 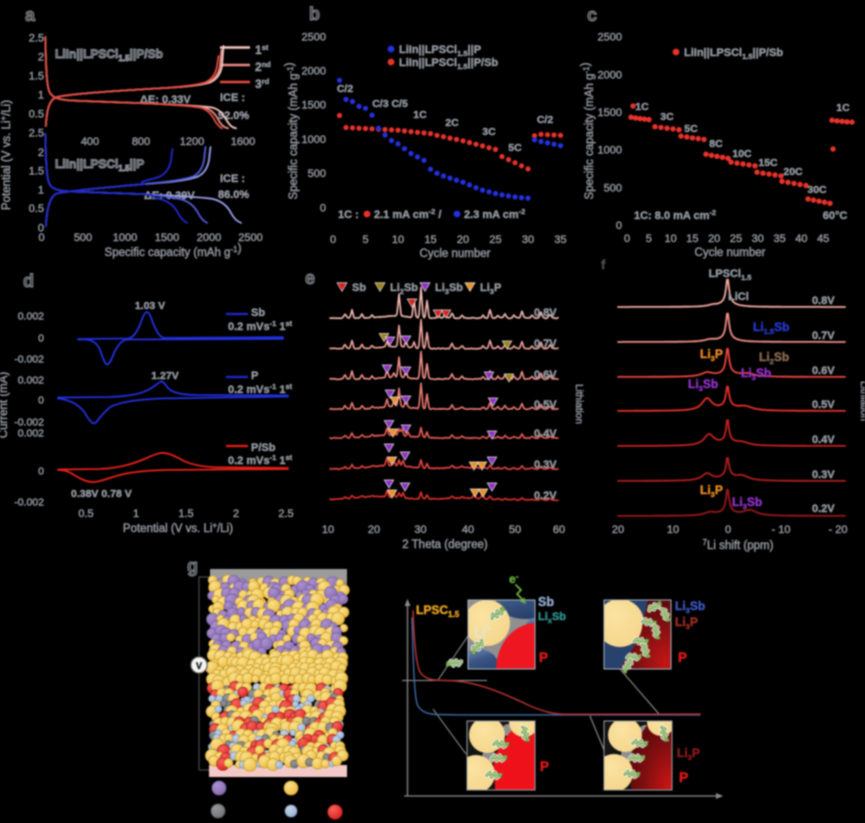 I want to click on svg-text: P/Sb, so click(x=263, y=448).